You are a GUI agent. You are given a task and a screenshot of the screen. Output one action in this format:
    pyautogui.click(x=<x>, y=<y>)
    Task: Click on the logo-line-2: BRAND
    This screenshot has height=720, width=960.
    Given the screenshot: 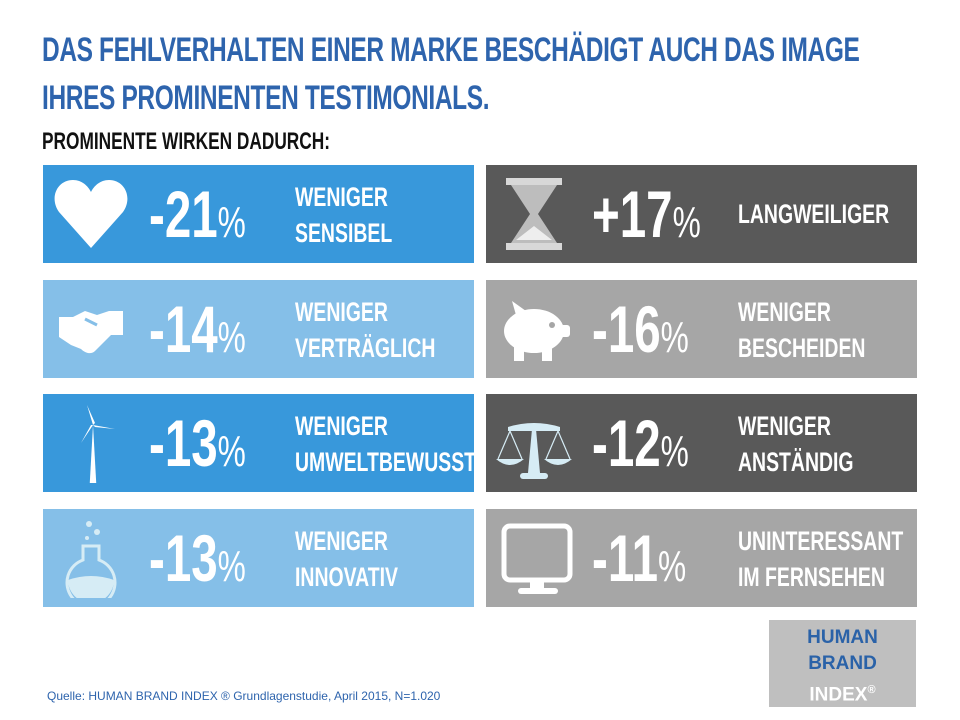 What is the action you would take?
    pyautogui.click(x=842, y=663)
    